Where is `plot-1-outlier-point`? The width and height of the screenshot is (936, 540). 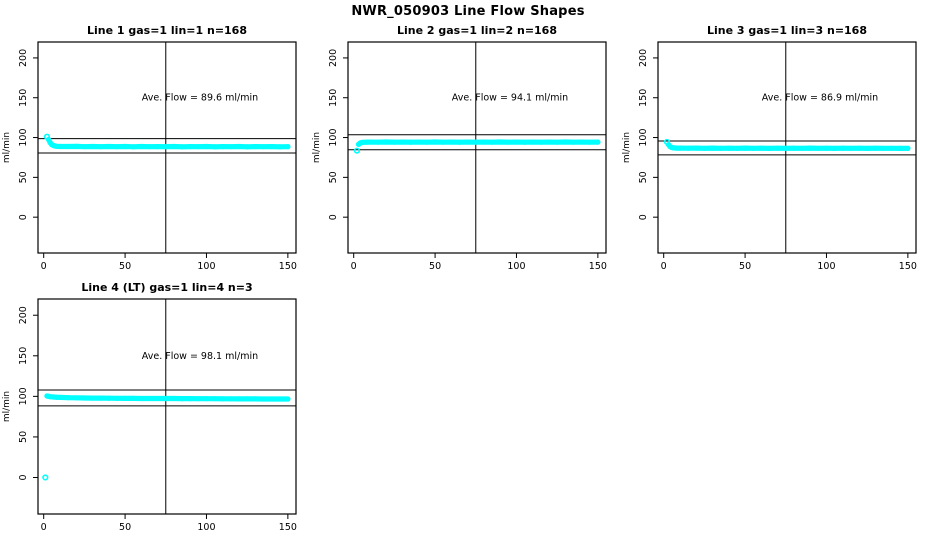 plot-1-outlier-point is located at coordinates (47, 136).